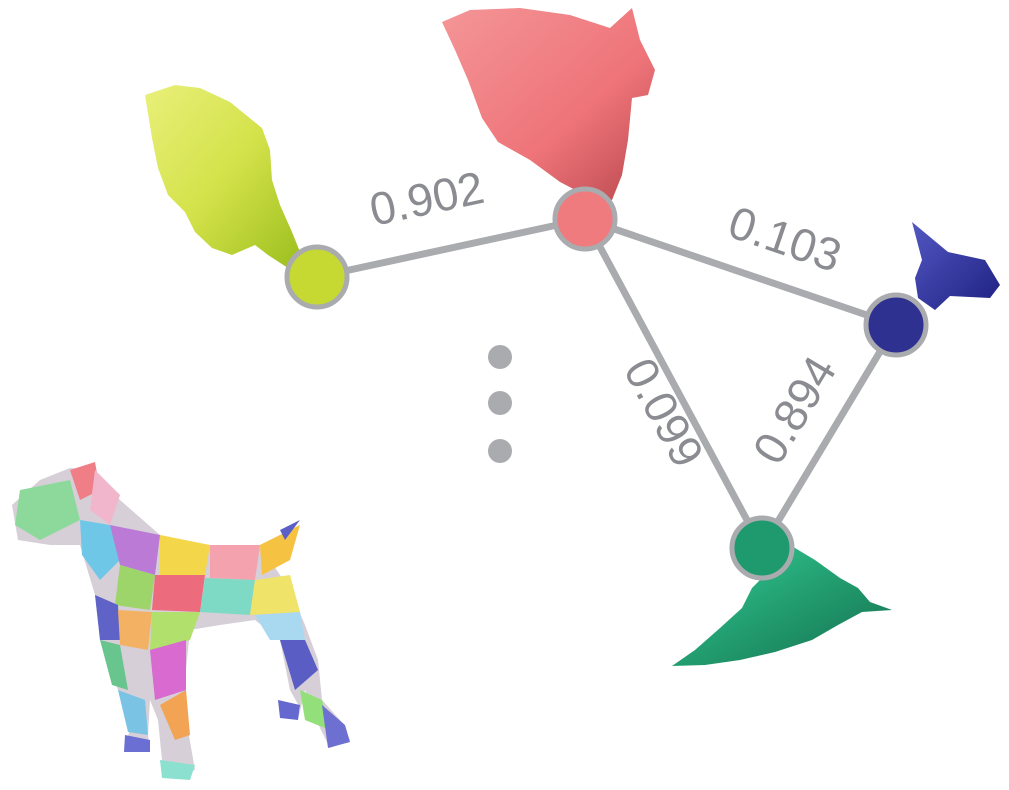 Image resolution: width=1009 pixels, height=790 pixels. Describe the element at coordinates (664, 412) in the screenshot. I see `edge-label-pink-green: 0.099` at that location.